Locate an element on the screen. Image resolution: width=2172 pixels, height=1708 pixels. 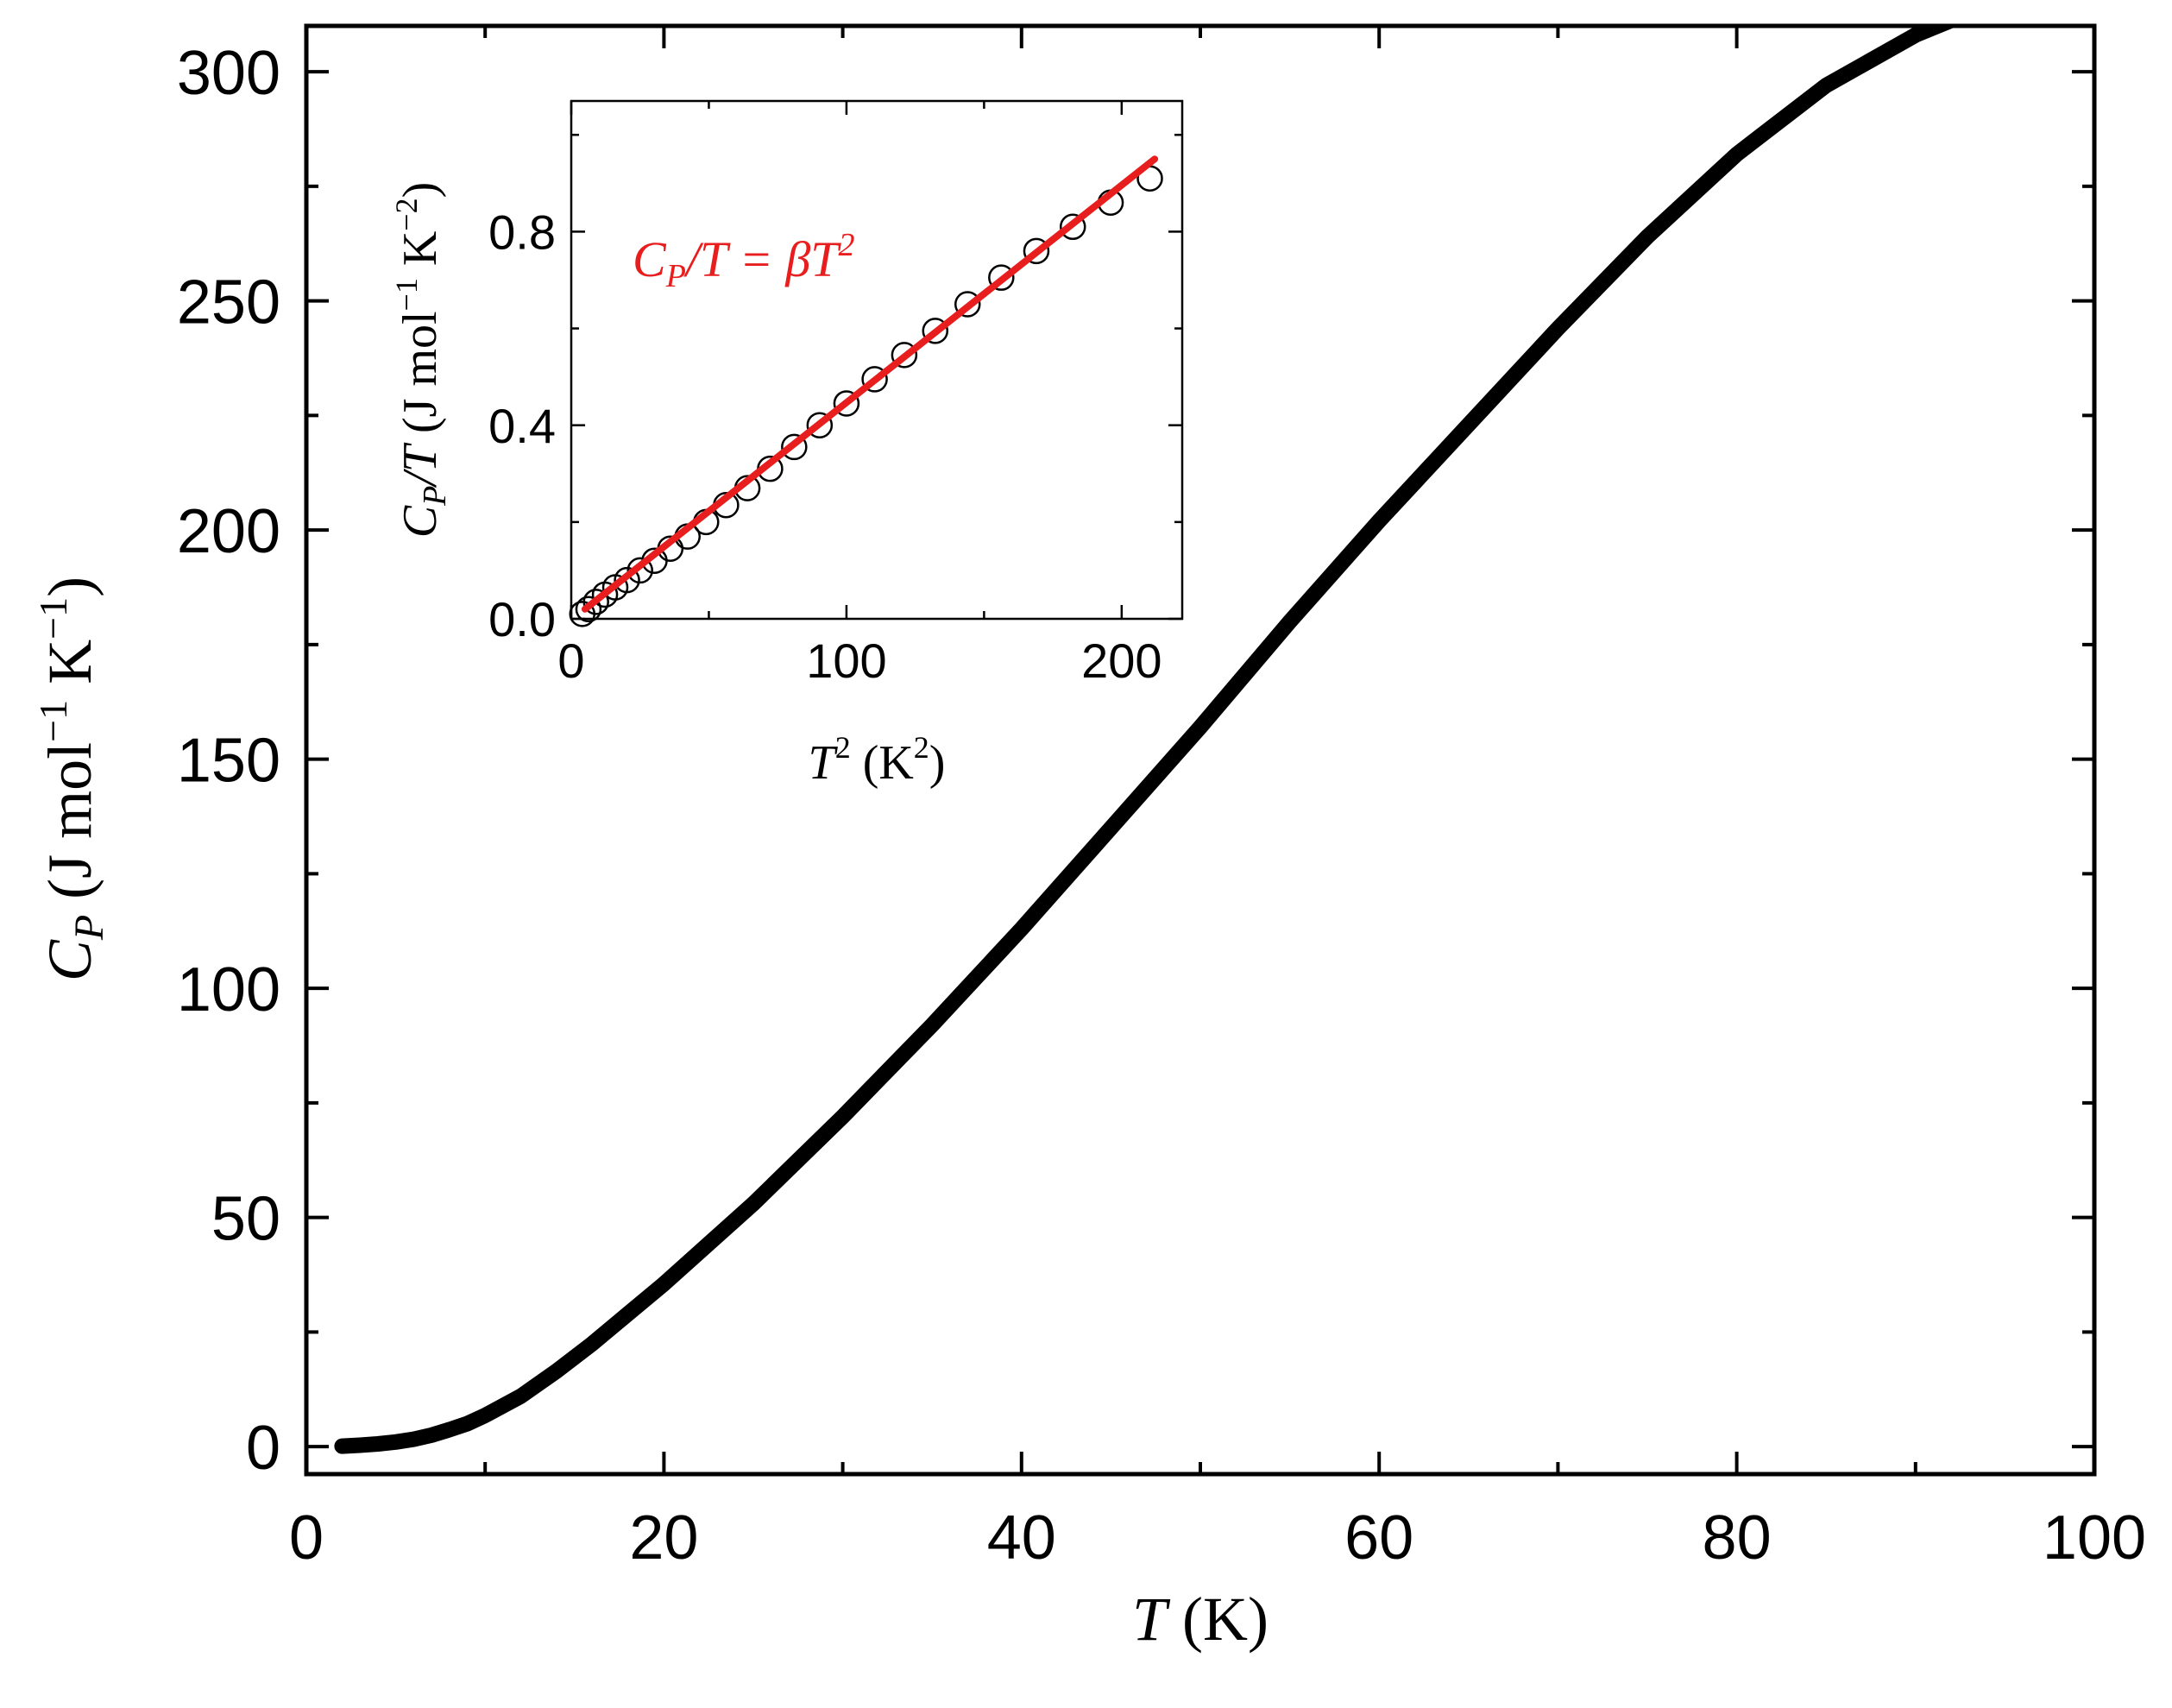
inset-fit-annotation: CP/T = βT2 is located at coordinates (744, 260).